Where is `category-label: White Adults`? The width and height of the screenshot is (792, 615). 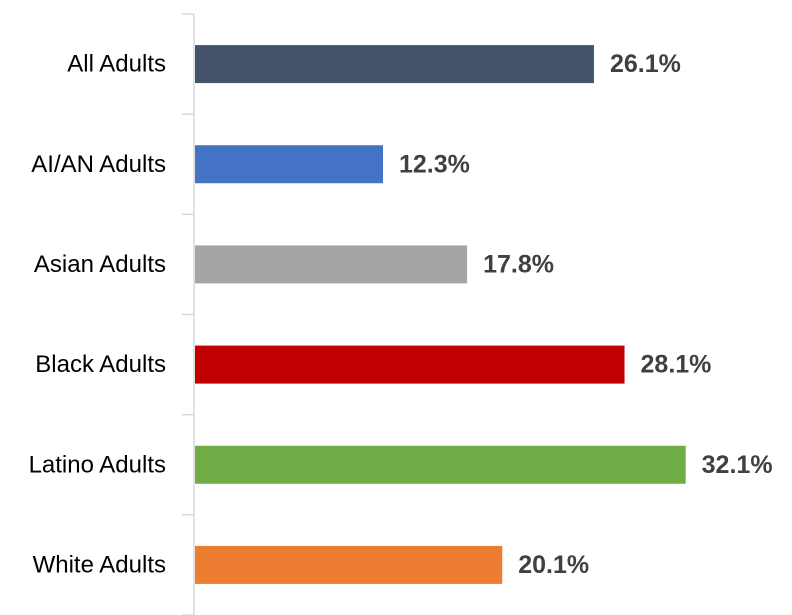
category-label: White Adults is located at coordinates (99, 564).